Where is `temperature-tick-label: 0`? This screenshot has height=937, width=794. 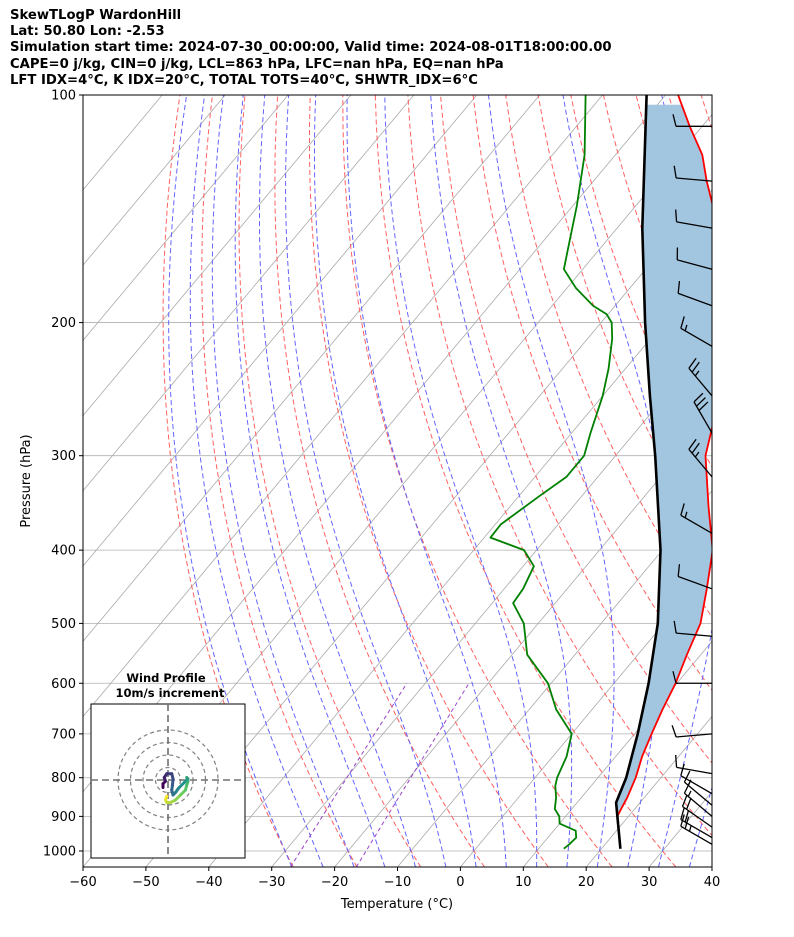 temperature-tick-label: 0 is located at coordinates (460, 882).